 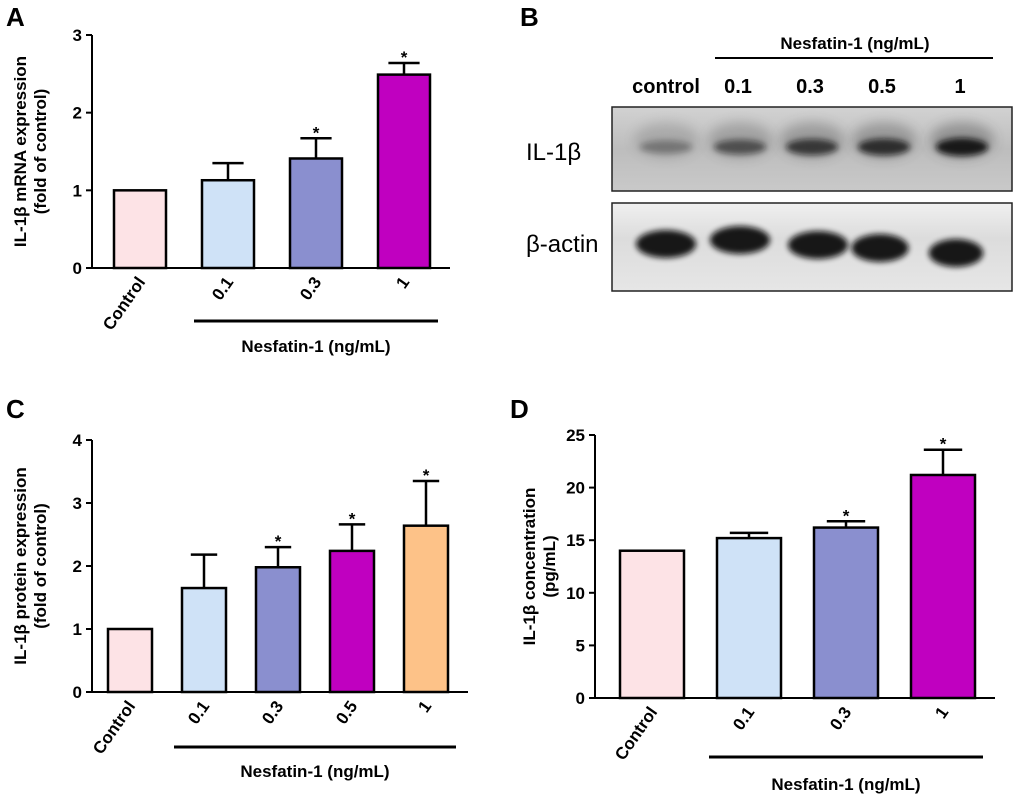 What do you see at coordinates (580, 645) in the screenshot?
I see `y-tick-label: 5` at bounding box center [580, 645].